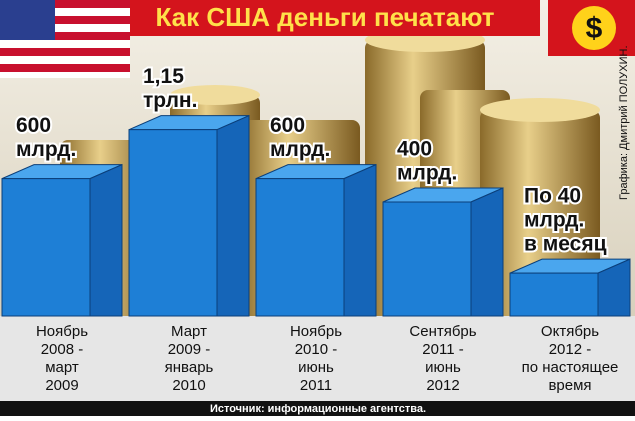 This screenshot has height=421, width=635. I want to click on x-tick-label: январь, so click(189, 367).